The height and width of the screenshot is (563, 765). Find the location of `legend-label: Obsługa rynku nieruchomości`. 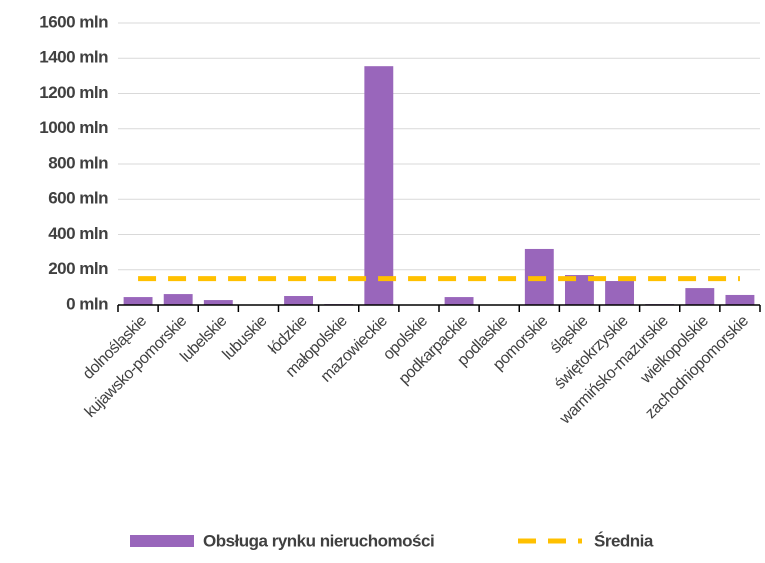

legend-label: Obsługa rynku nieruchomości is located at coordinates (318, 540).